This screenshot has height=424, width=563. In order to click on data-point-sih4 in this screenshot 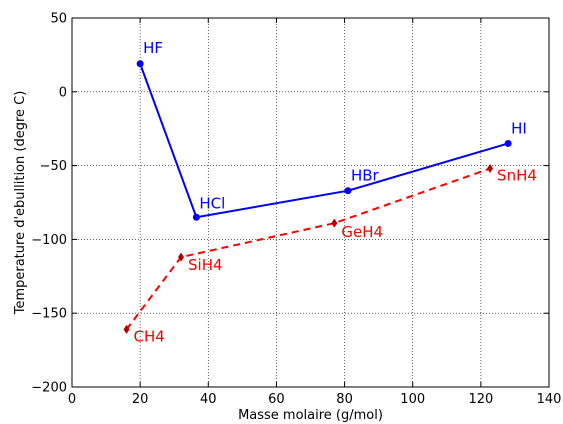, I will do `click(181, 257)`.